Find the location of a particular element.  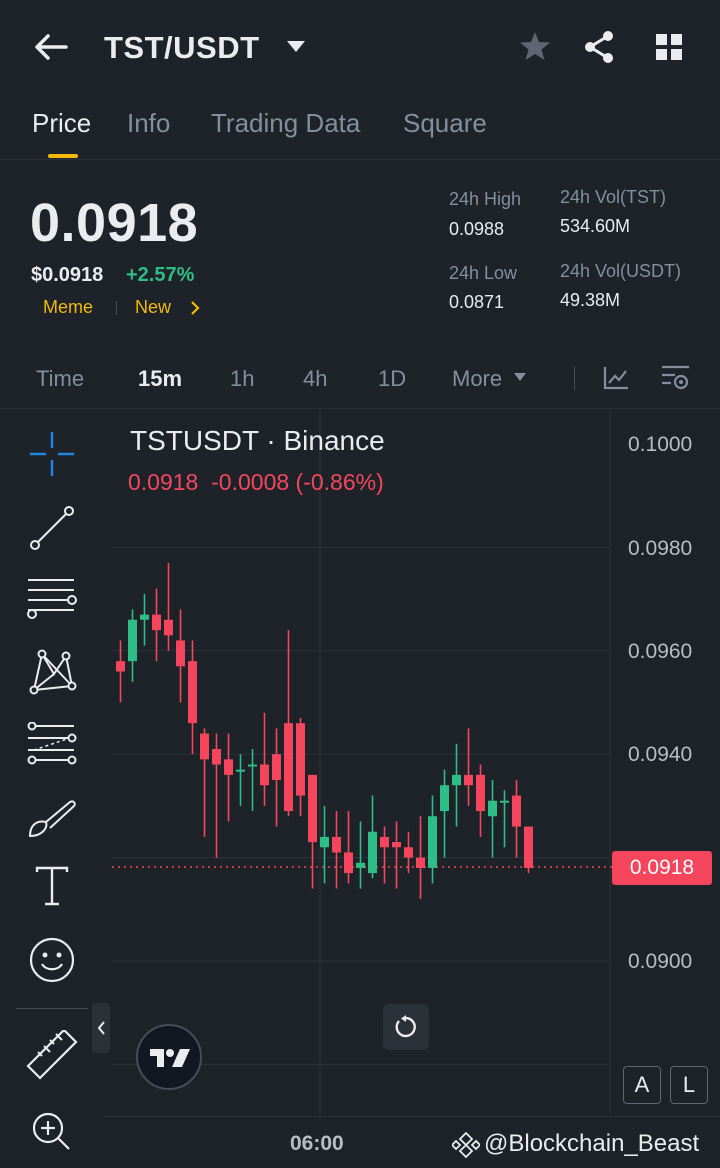

emoji-icon is located at coordinates (52, 960).